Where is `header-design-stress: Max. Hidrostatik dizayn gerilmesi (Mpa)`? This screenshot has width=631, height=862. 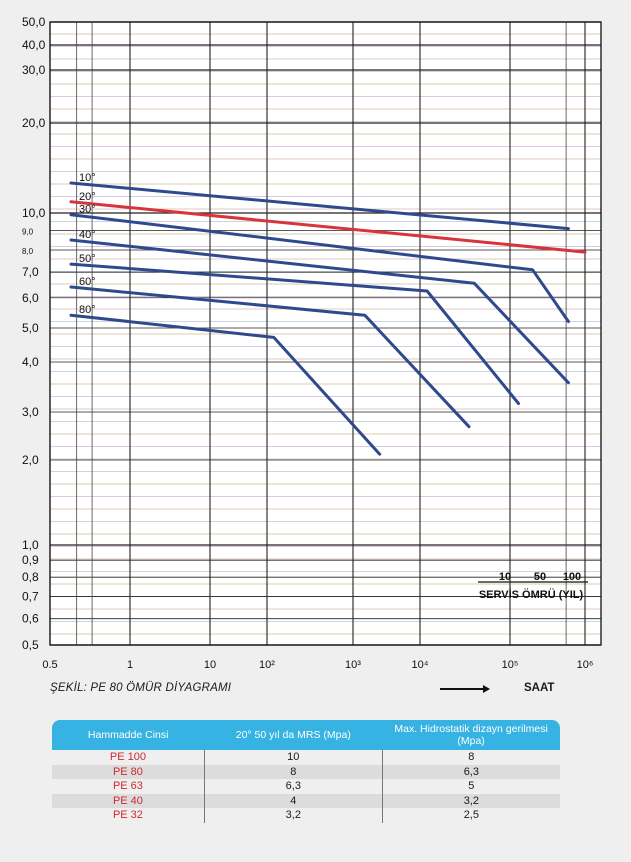 header-design-stress: Max. Hidrostatik dizayn gerilmesi (Mpa) is located at coordinates (471, 735).